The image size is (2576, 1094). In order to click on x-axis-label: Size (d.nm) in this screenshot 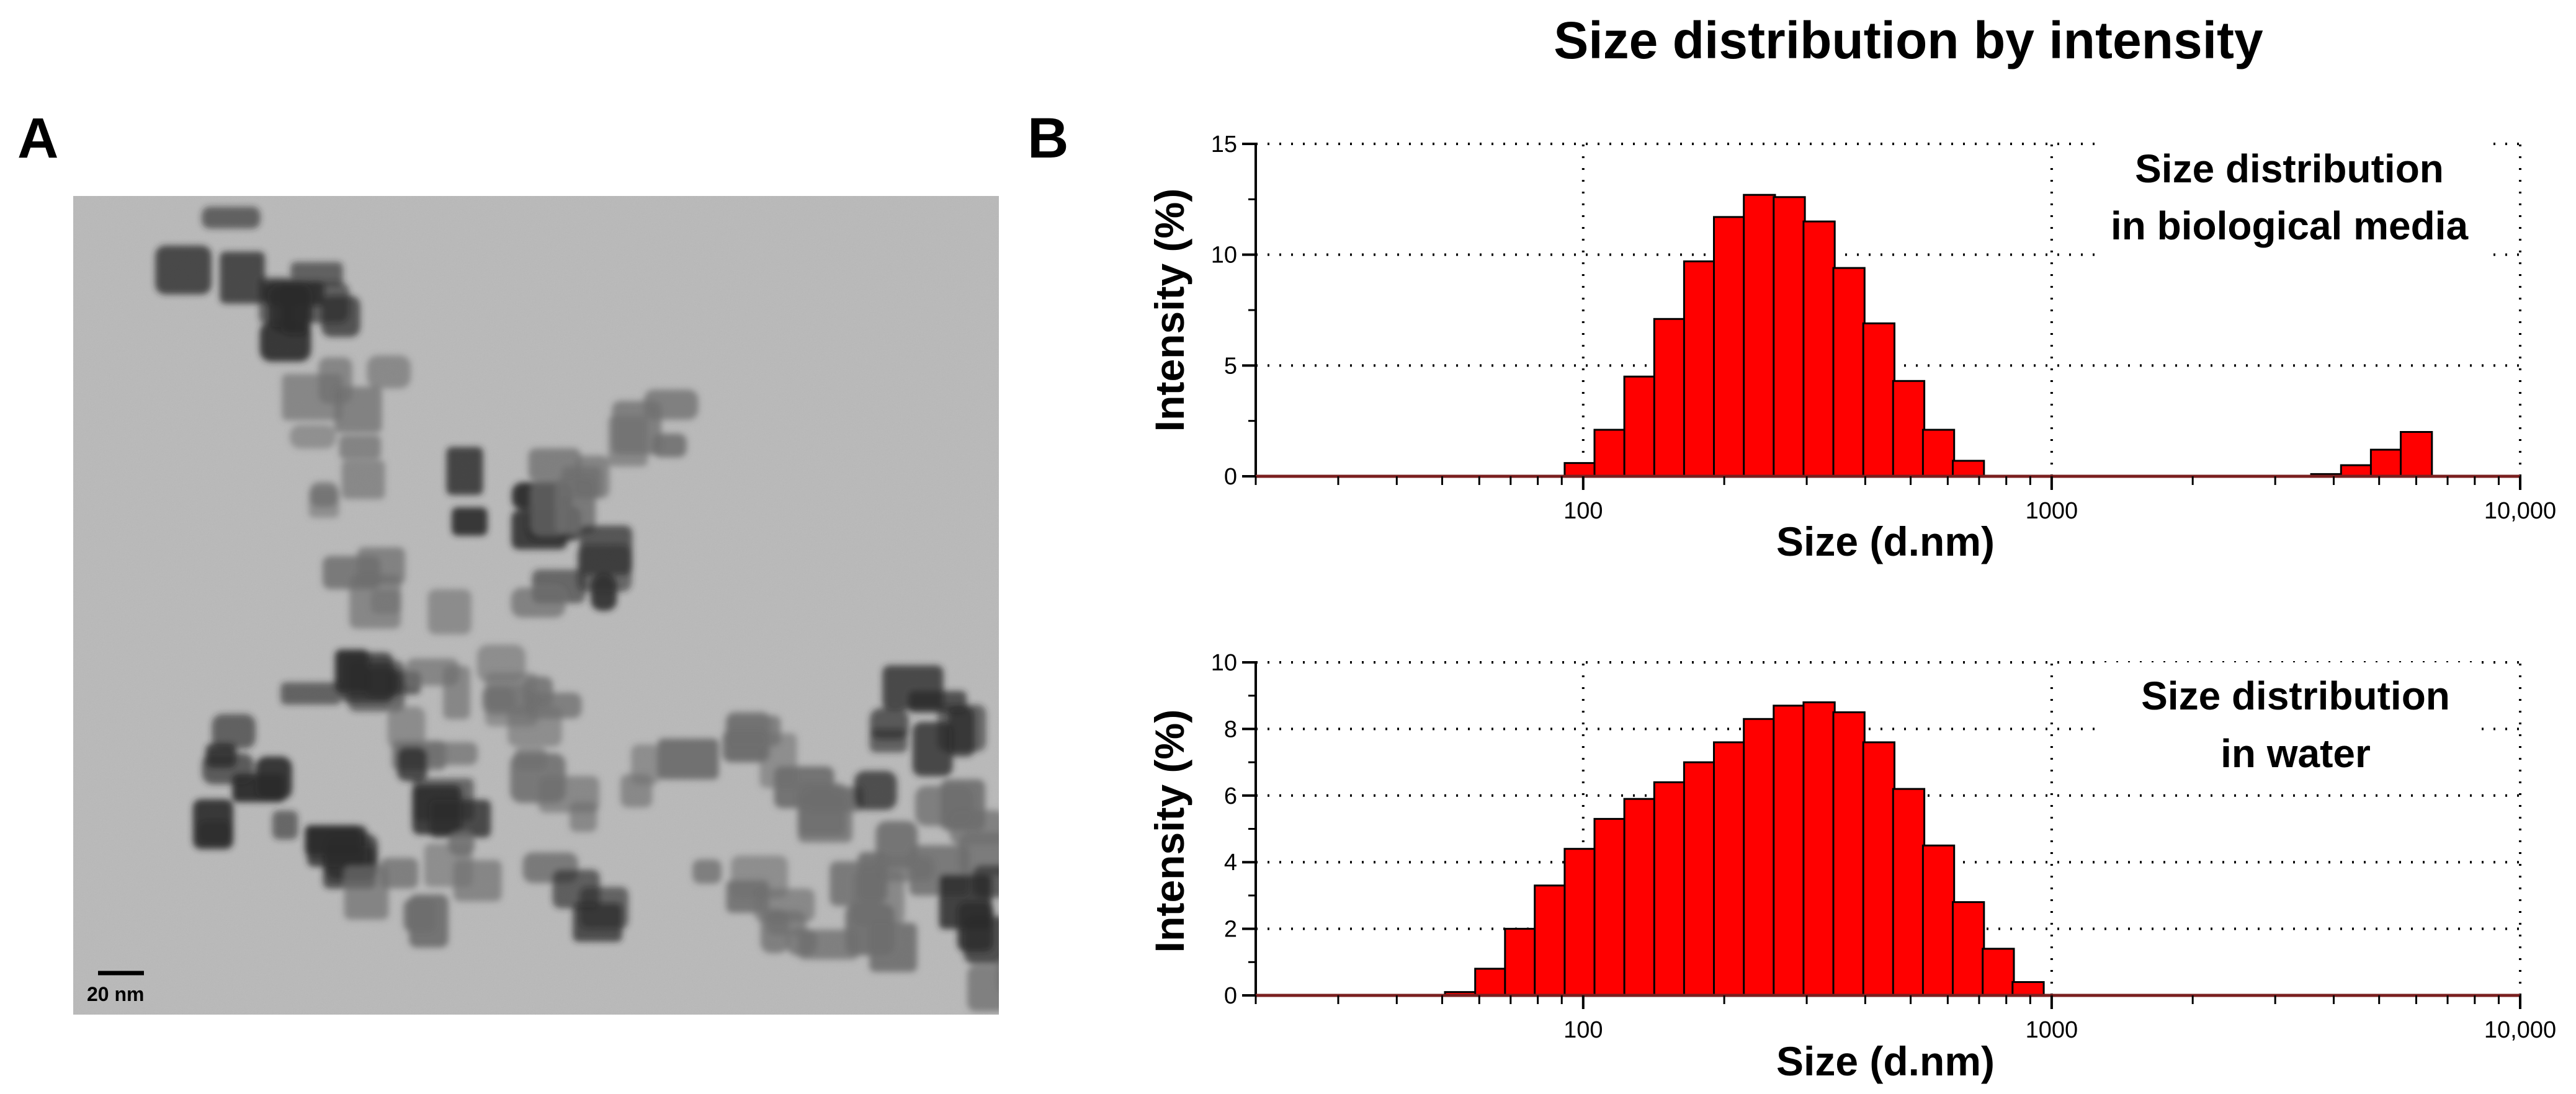, I will do `click(1885, 1061)`.